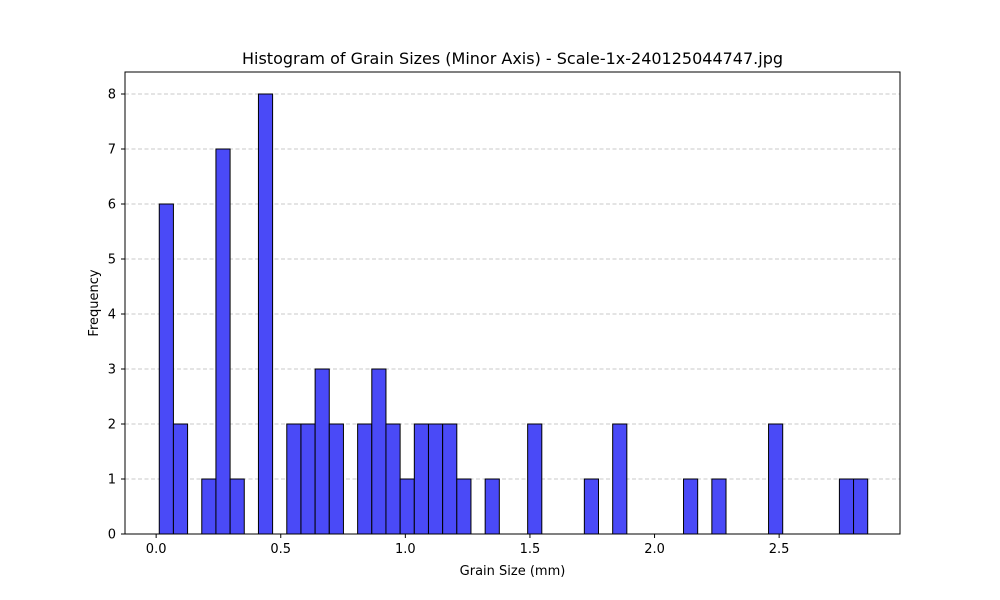 The width and height of the screenshot is (1000, 600). What do you see at coordinates (112, 315) in the screenshot?
I see `y-tick-label: 4` at bounding box center [112, 315].